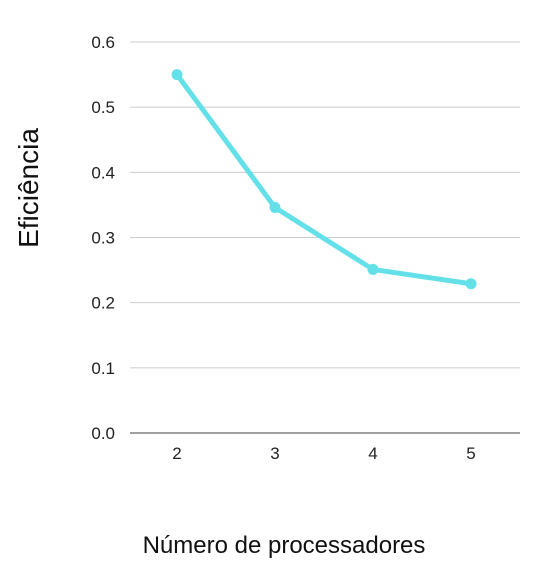 The width and height of the screenshot is (555, 568). I want to click on x-tick-label: 3, so click(274, 453).